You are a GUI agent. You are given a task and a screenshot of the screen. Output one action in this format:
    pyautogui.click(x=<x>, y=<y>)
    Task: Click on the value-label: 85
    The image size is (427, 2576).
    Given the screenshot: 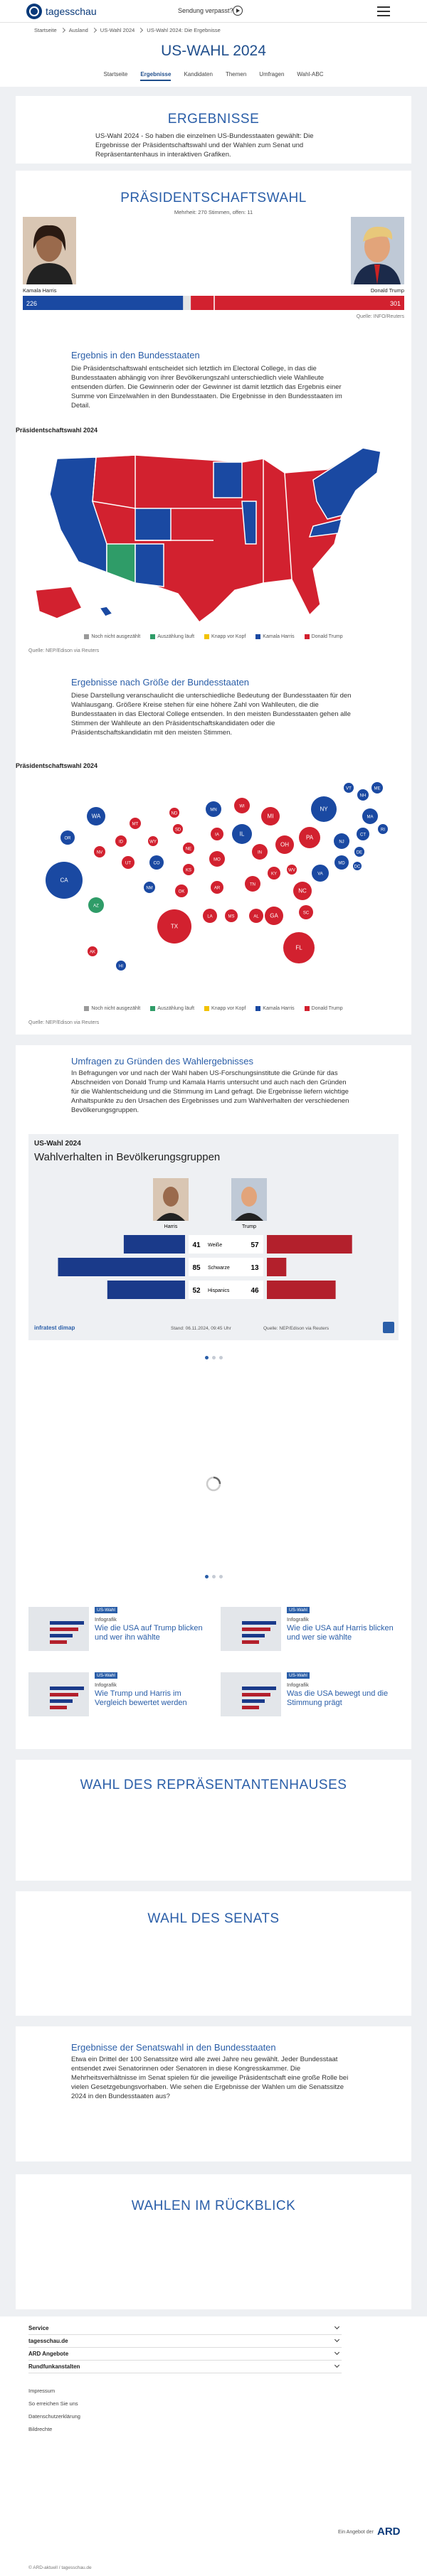 What is the action you would take?
    pyautogui.click(x=196, y=1268)
    